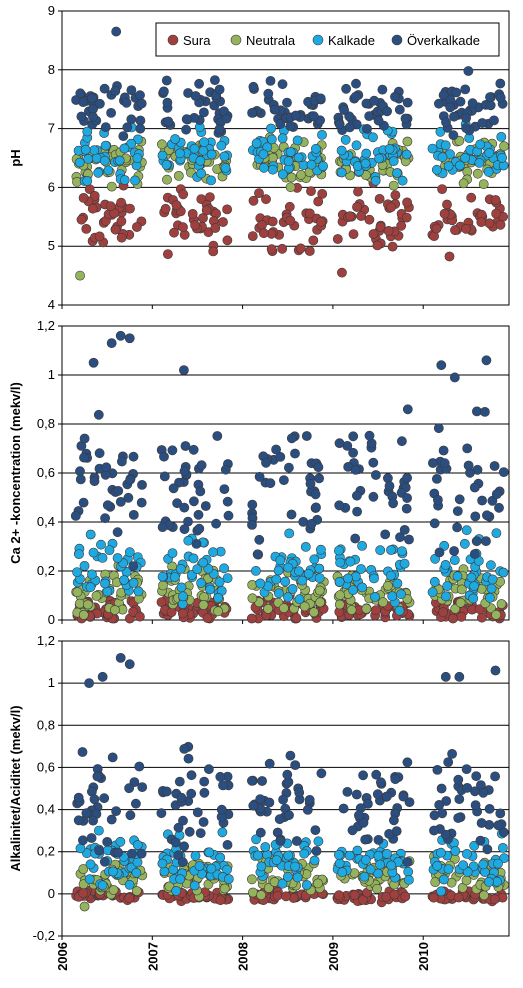 The width and height of the screenshot is (523, 988). What do you see at coordinates (423, 956) in the screenshot?
I see `x-tick-label: 2010` at bounding box center [423, 956].